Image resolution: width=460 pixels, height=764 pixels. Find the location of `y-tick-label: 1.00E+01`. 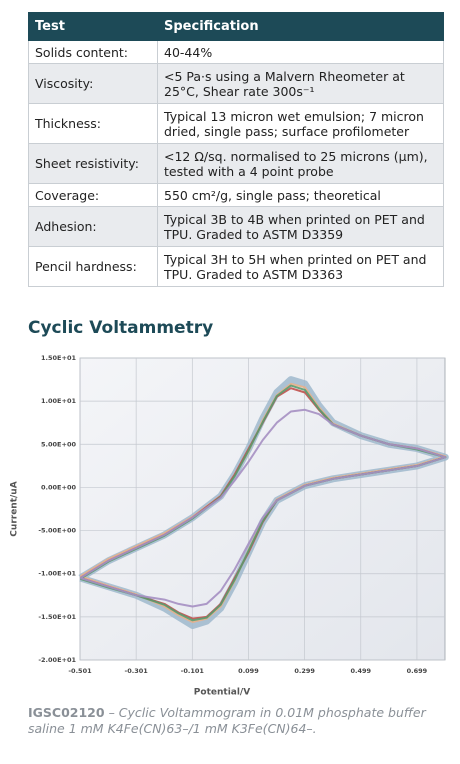

y-tick-label: 1.00E+01 is located at coordinates (58, 401).